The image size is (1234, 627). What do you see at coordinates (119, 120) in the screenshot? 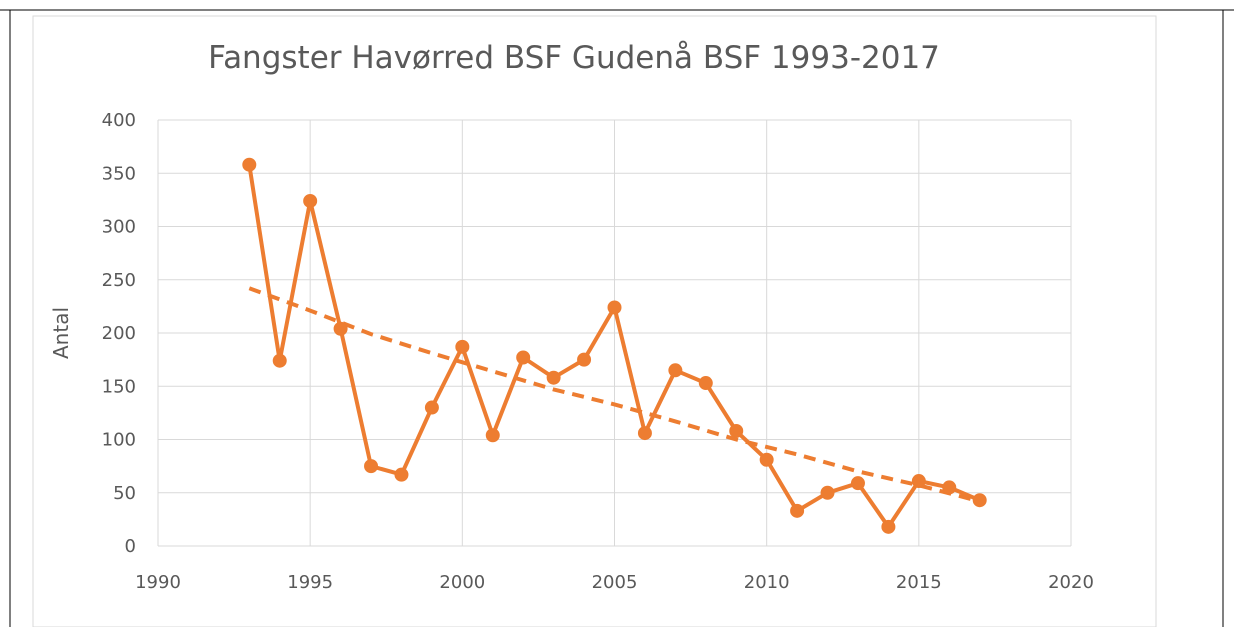
I see `y-tick-label: 400` at bounding box center [119, 120].